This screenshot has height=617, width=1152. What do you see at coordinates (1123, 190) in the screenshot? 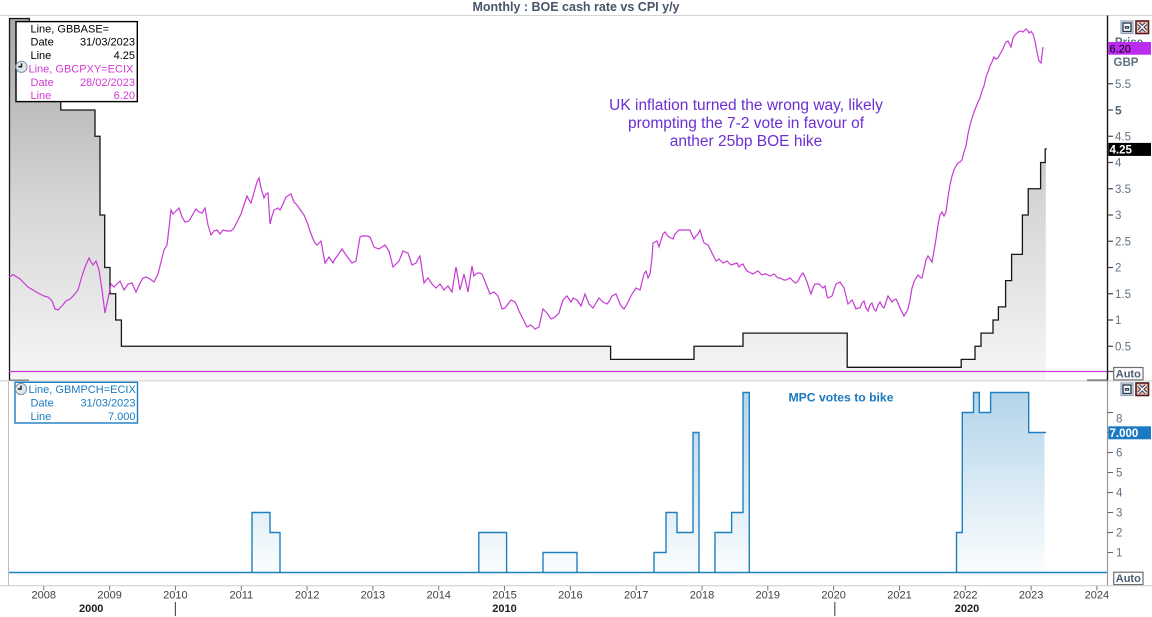
I see `svg-text: 3.5` at bounding box center [1123, 190].